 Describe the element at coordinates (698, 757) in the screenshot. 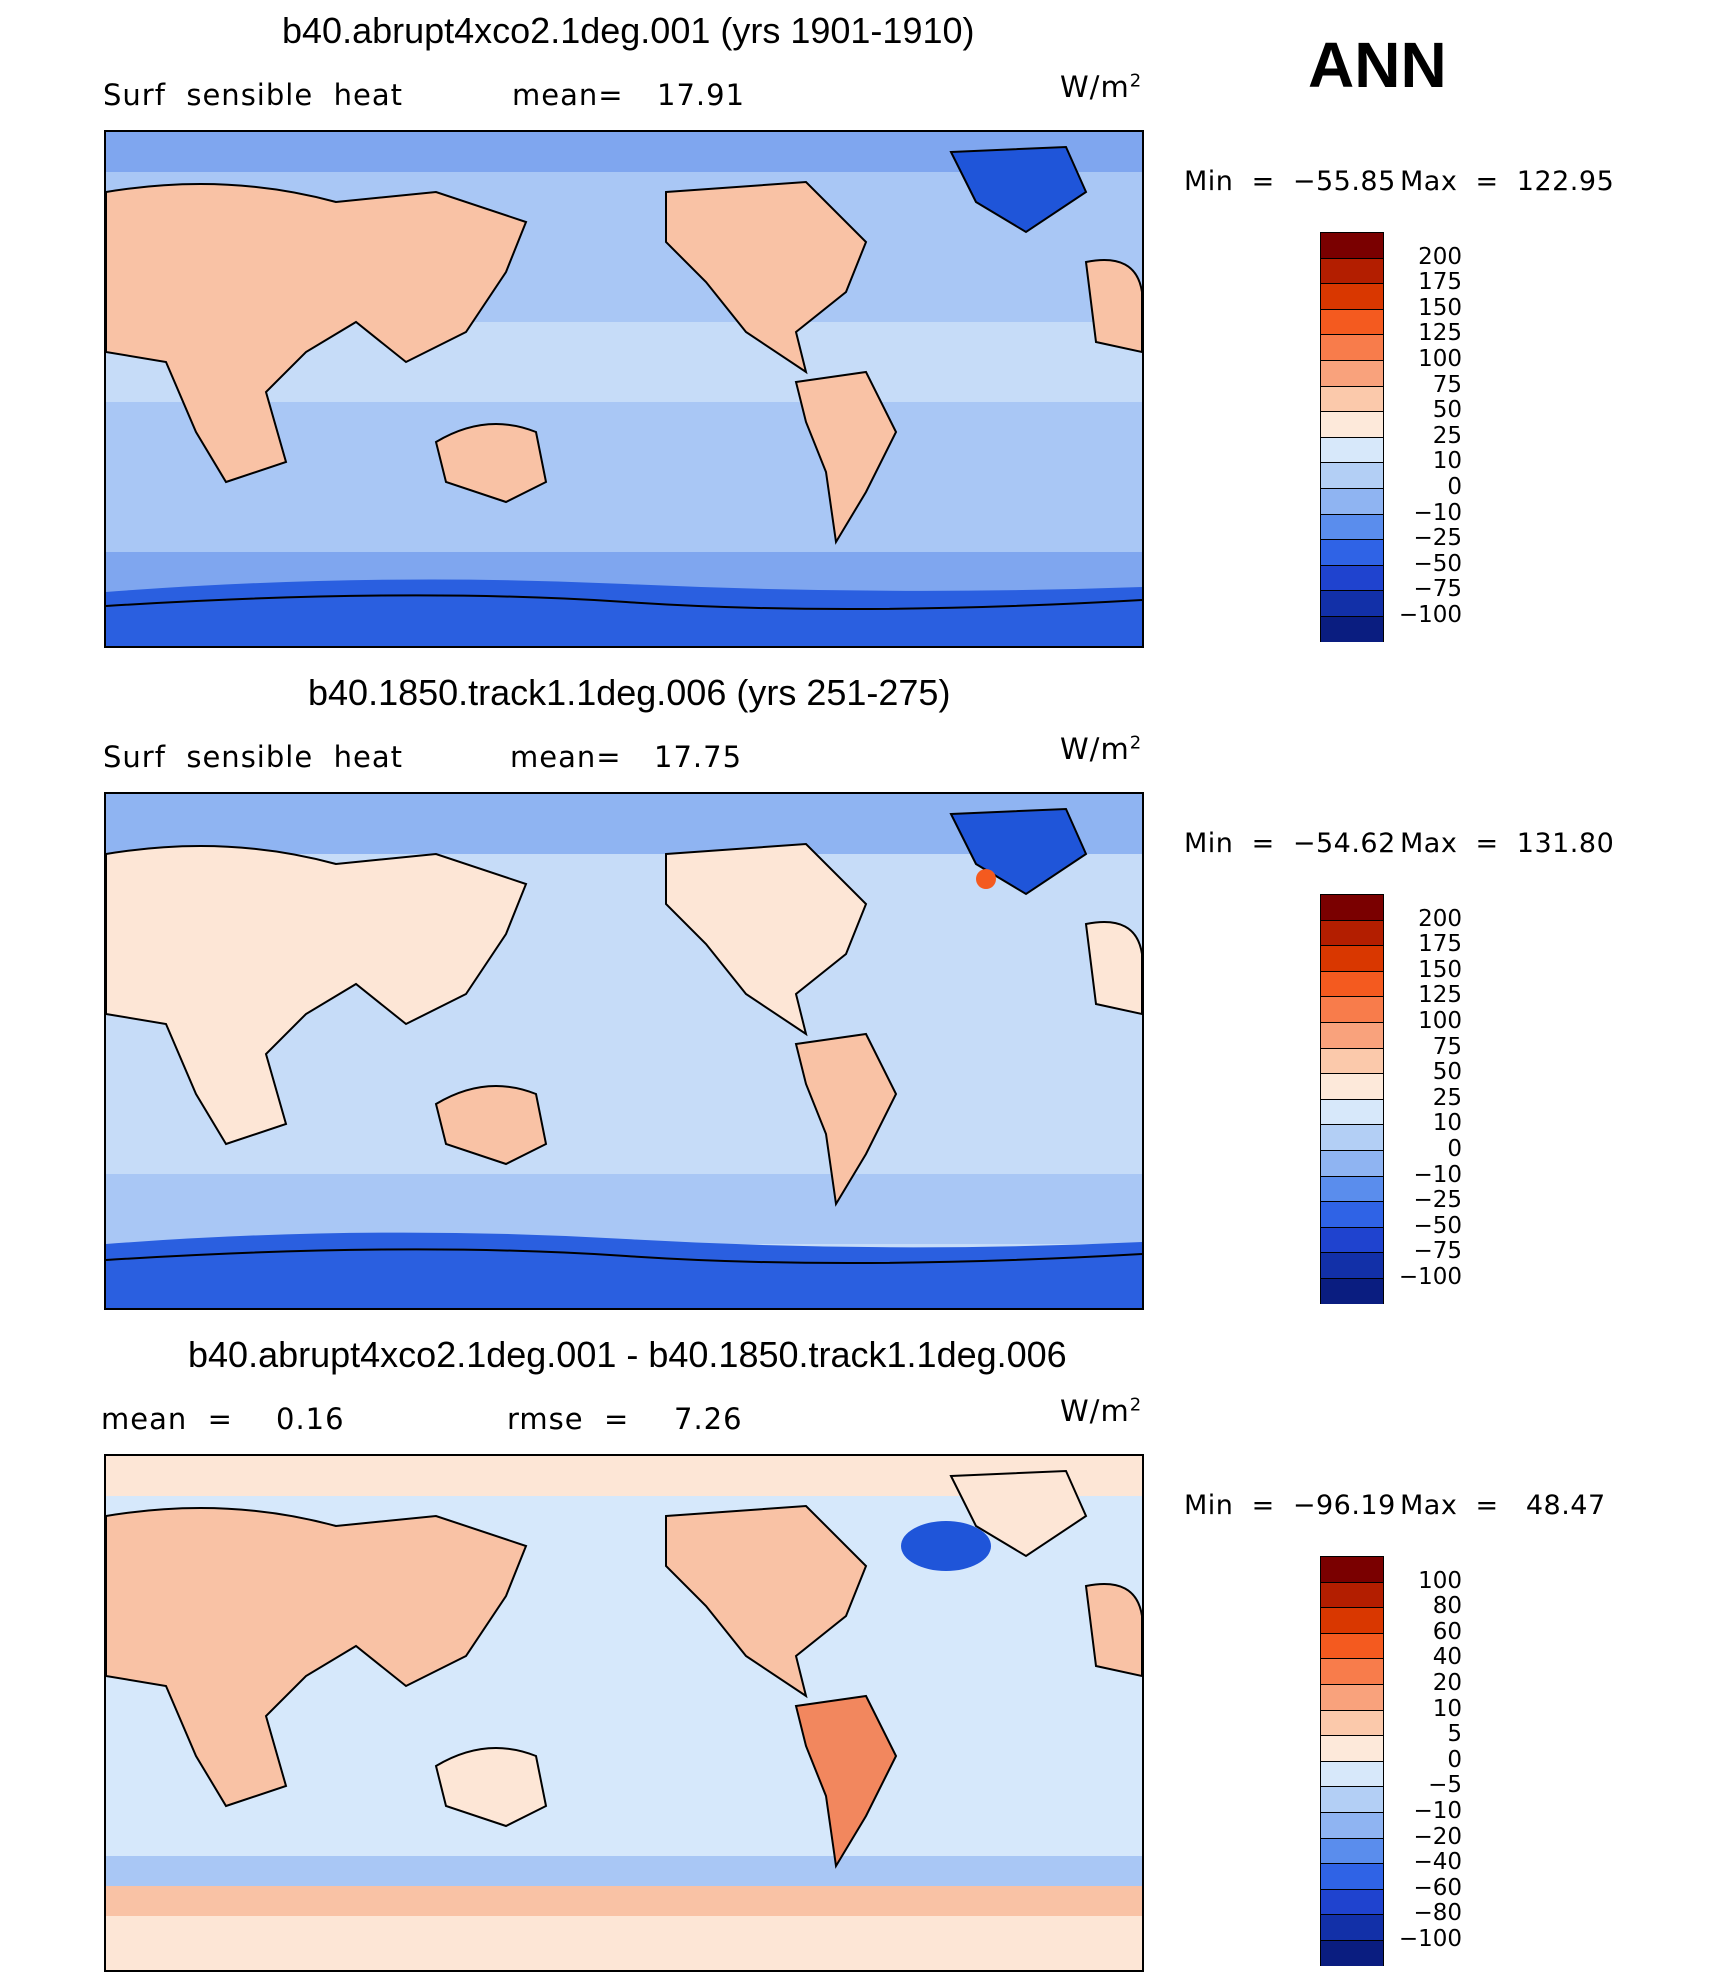

I see `panel2-mean-value: 17.75` at that location.